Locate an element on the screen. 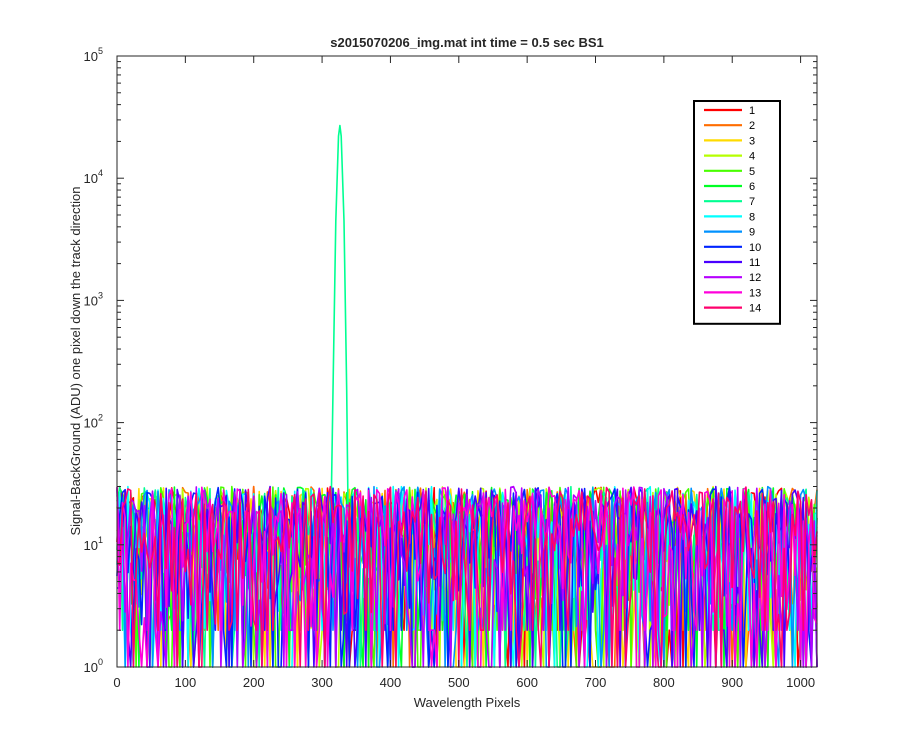 Image resolution: width=900 pixels, height=755 pixels. y-tick-label: 10⁴ is located at coordinates (93, 177).